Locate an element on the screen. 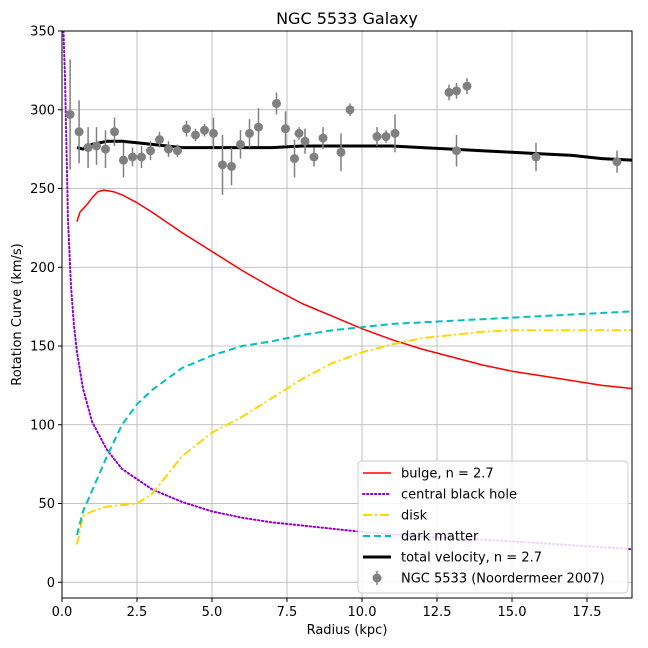  x-tick-label: 5.0 is located at coordinates (212, 612).